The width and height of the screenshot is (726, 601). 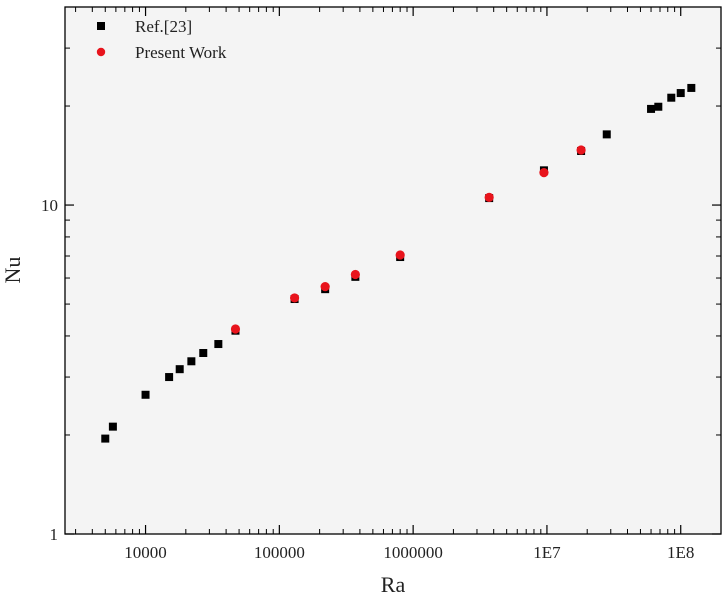 What do you see at coordinates (101, 52) in the screenshot?
I see `legend-marker-present-work` at bounding box center [101, 52].